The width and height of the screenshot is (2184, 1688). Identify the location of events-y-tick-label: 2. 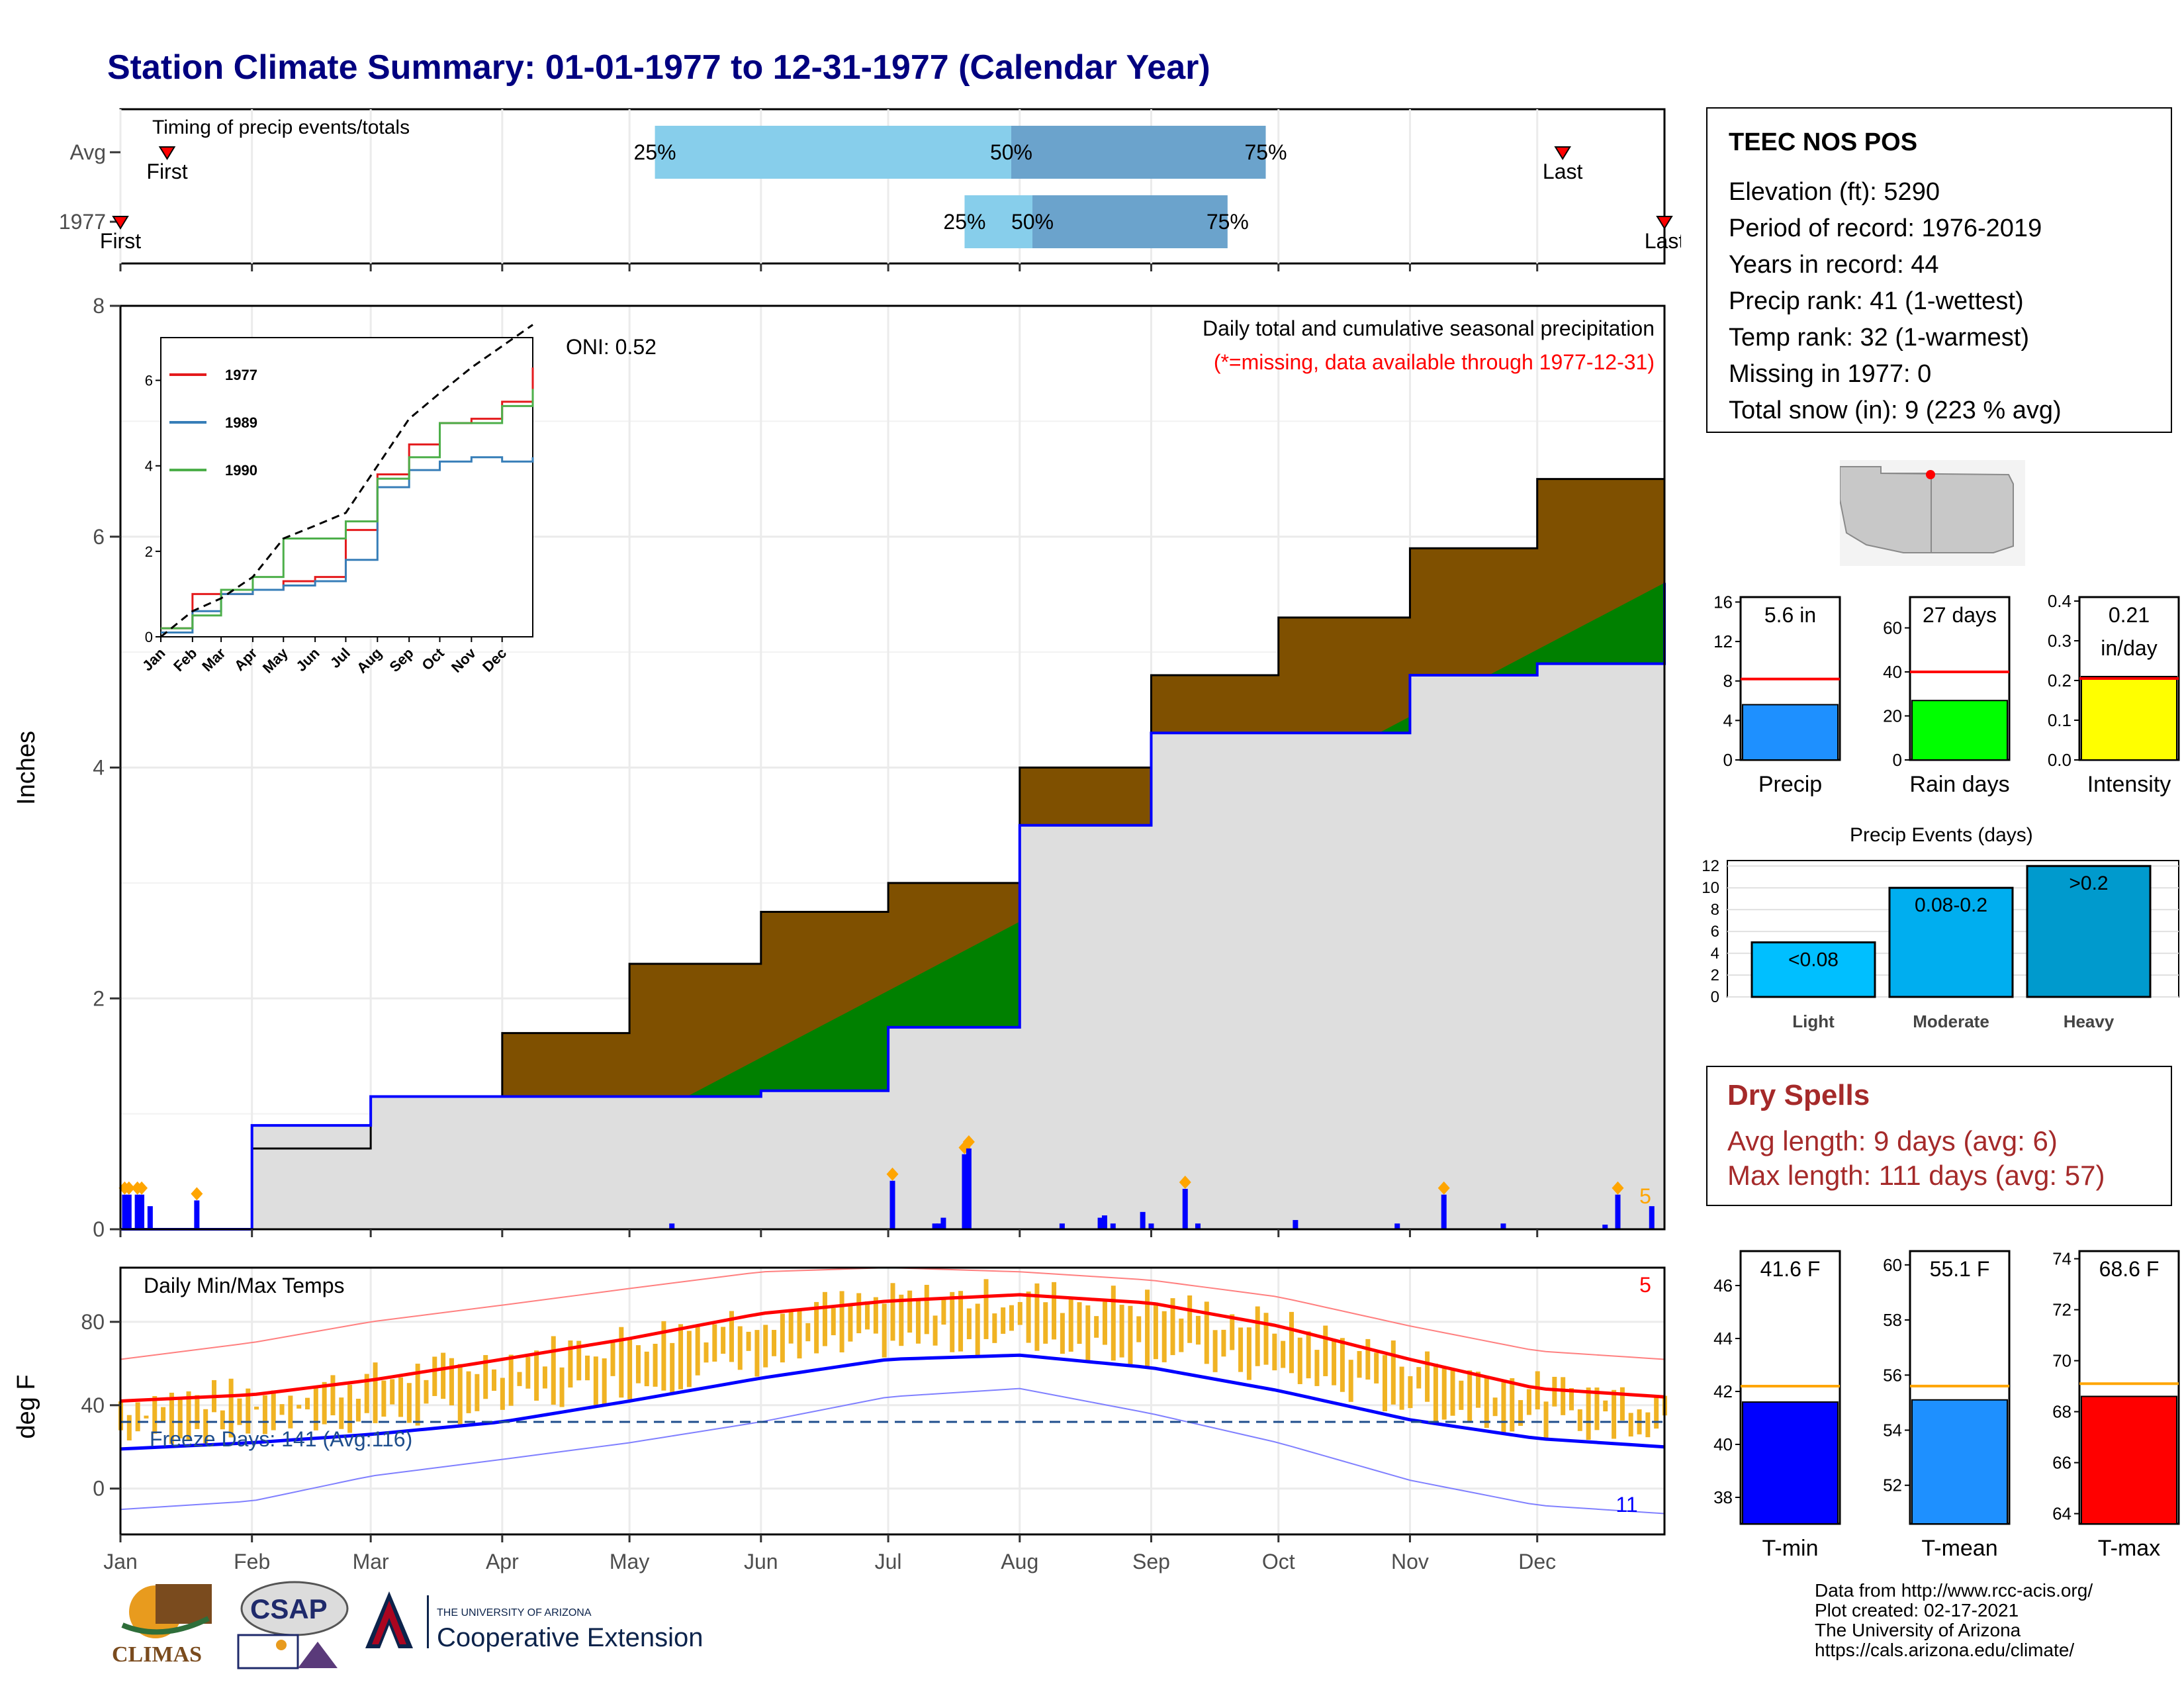
(1715, 975).